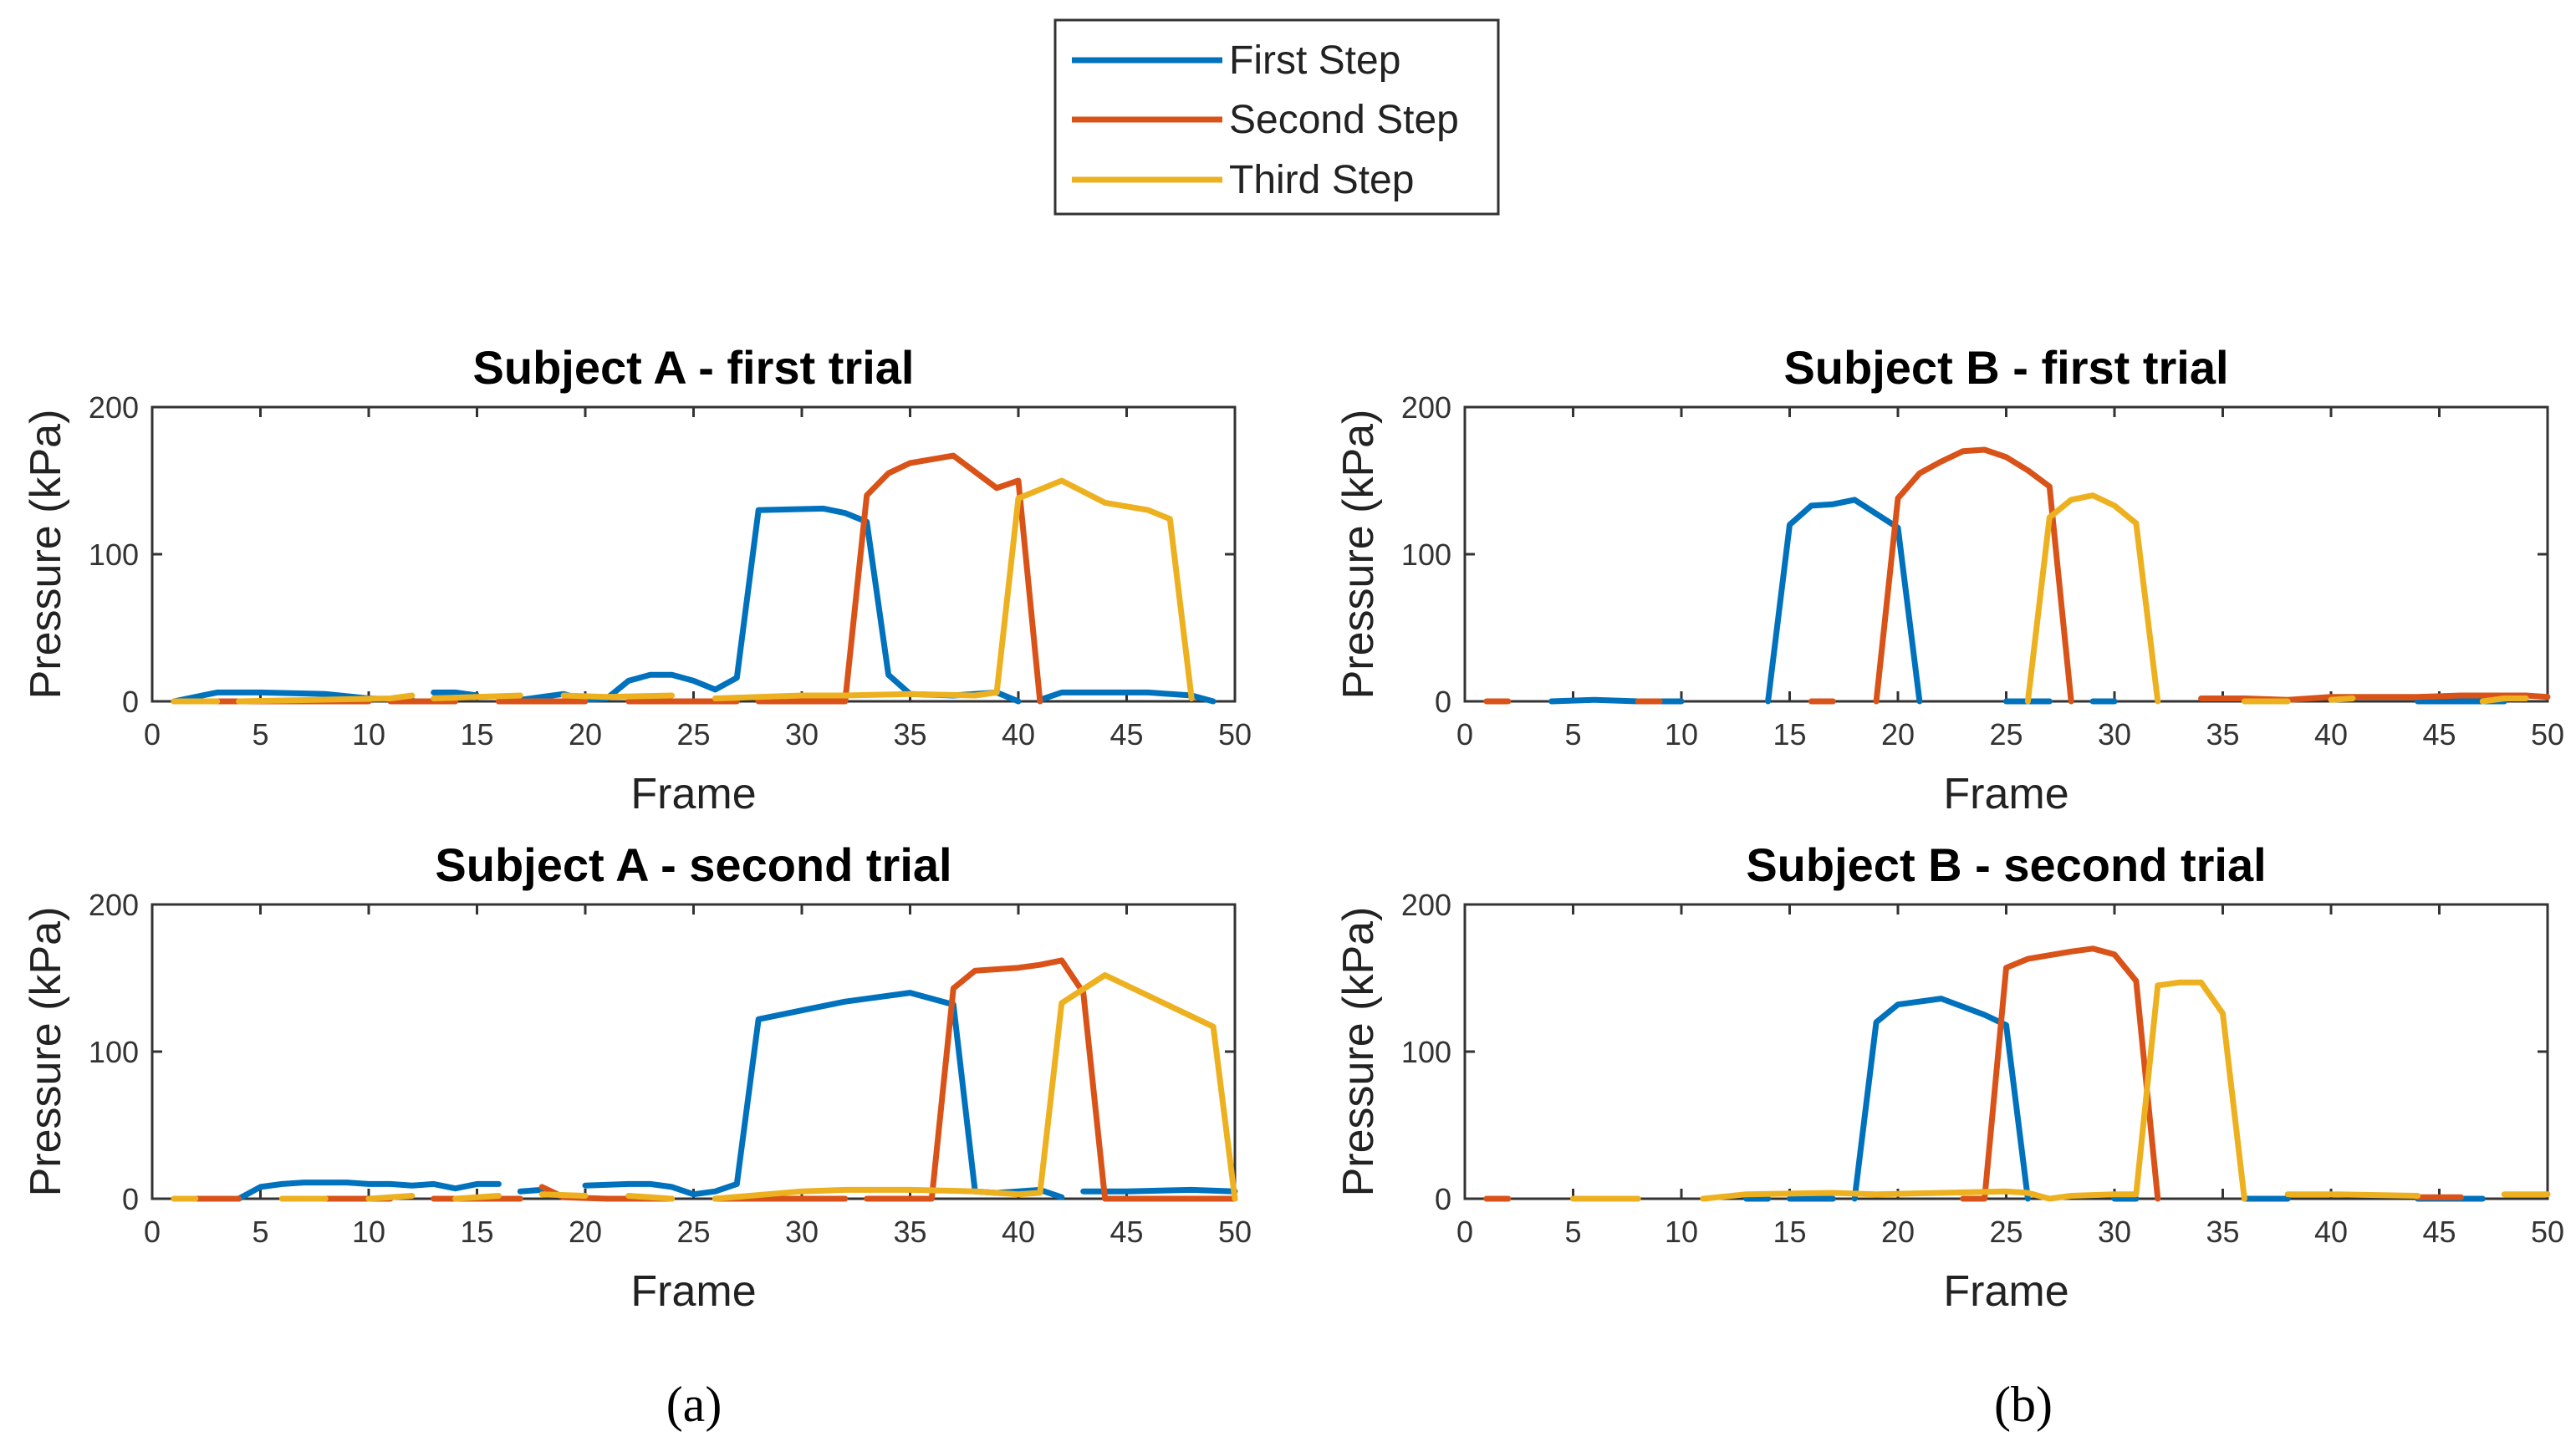  What do you see at coordinates (694, 367) in the screenshot?
I see `chart-title: Subject A - first trial` at bounding box center [694, 367].